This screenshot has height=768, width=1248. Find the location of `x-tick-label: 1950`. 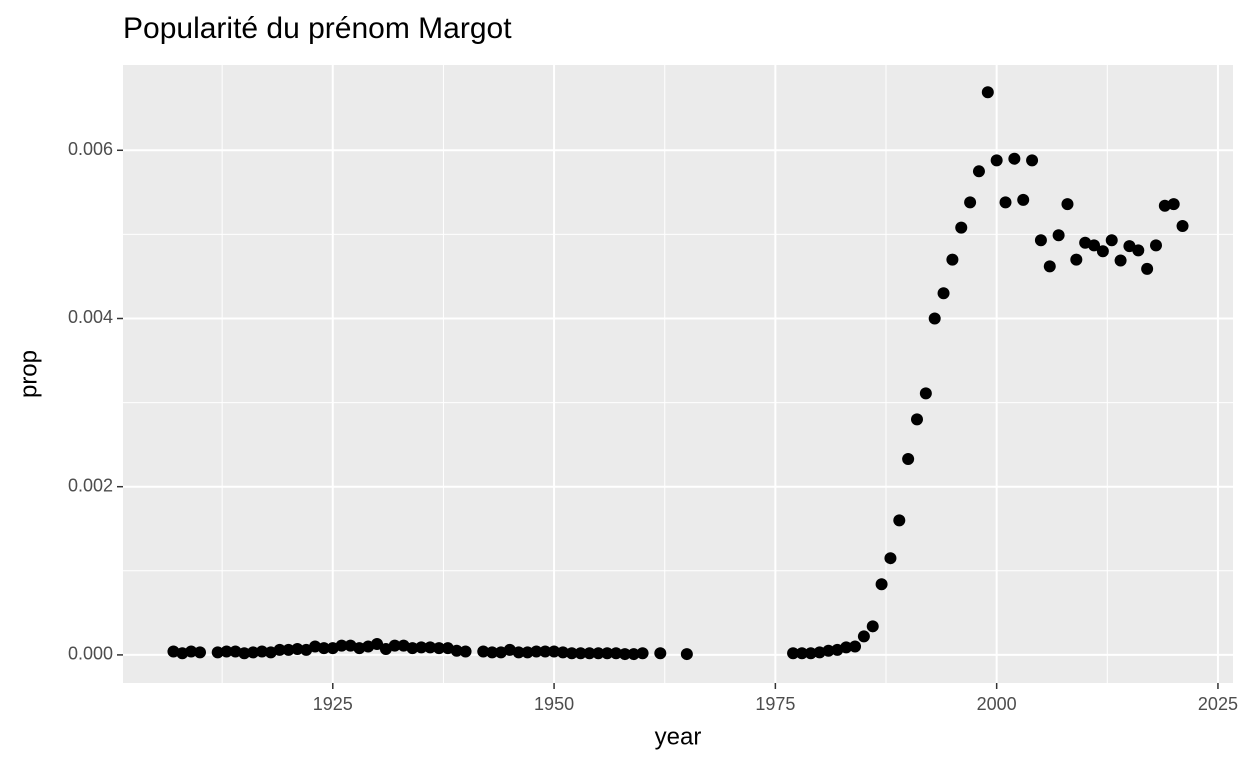

x-tick-label: 1950 is located at coordinates (554, 704).